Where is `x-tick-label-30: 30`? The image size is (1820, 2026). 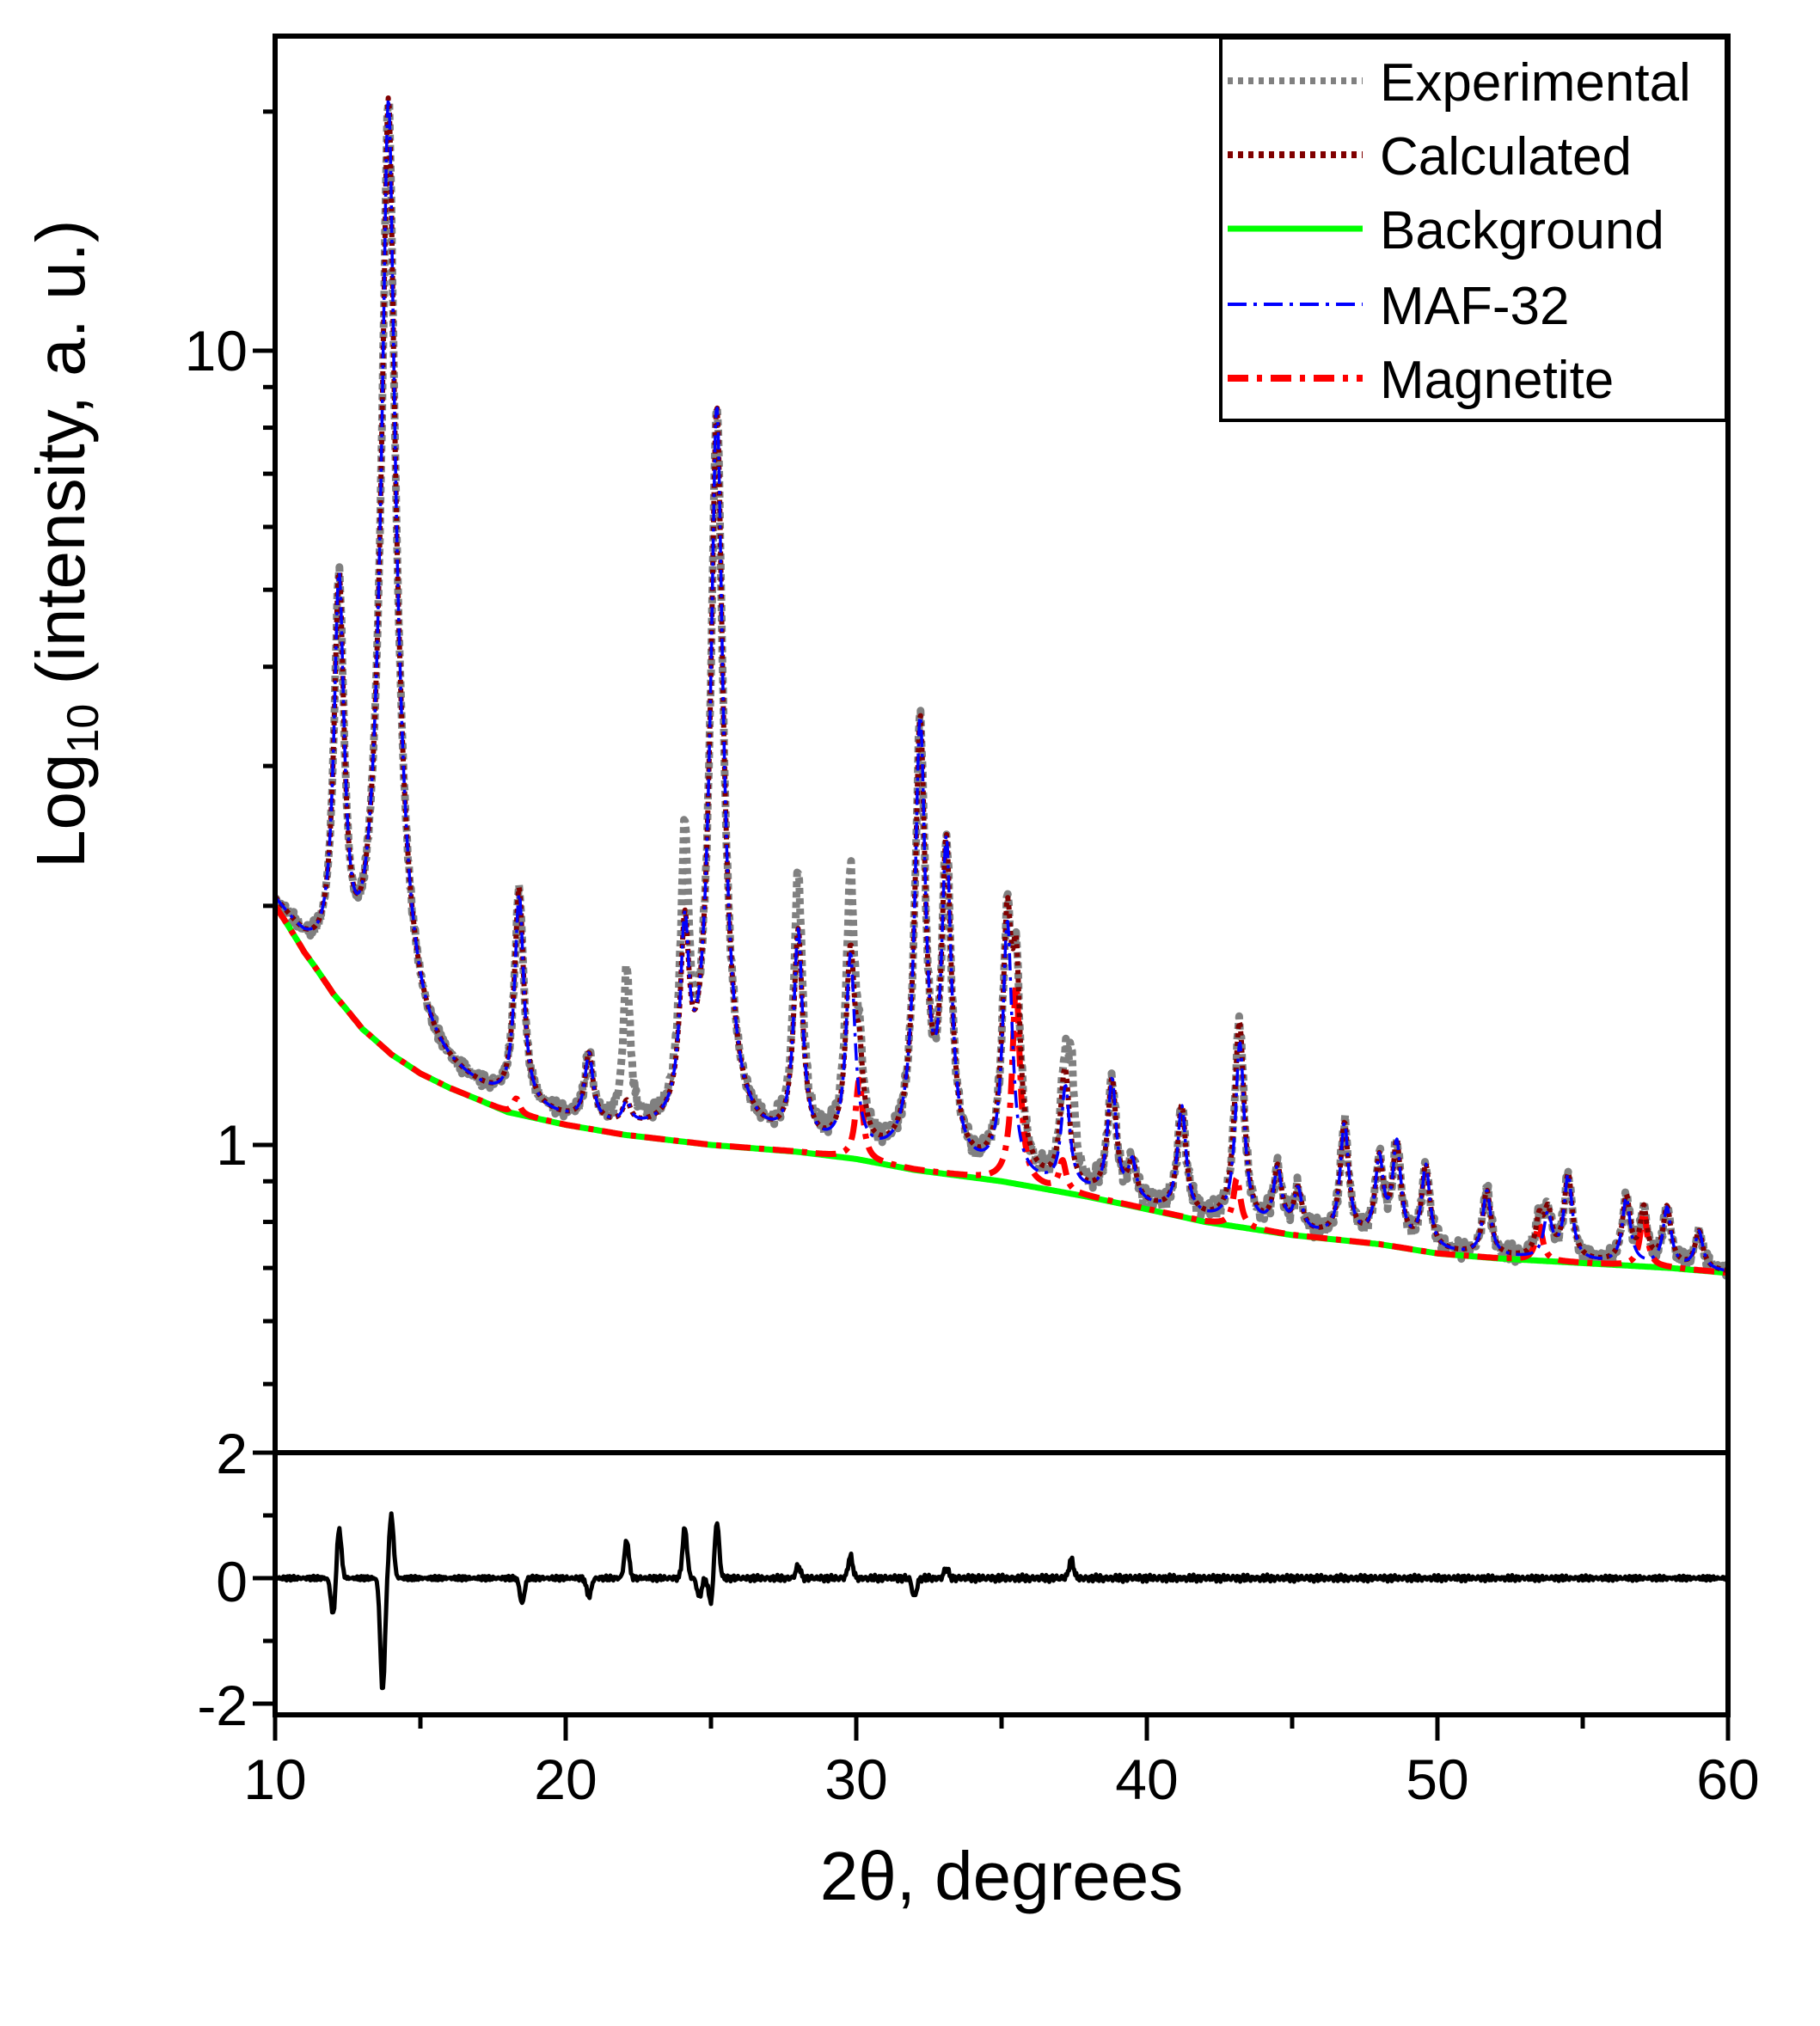
x-tick-label-30: 30 is located at coordinates (855, 1780).